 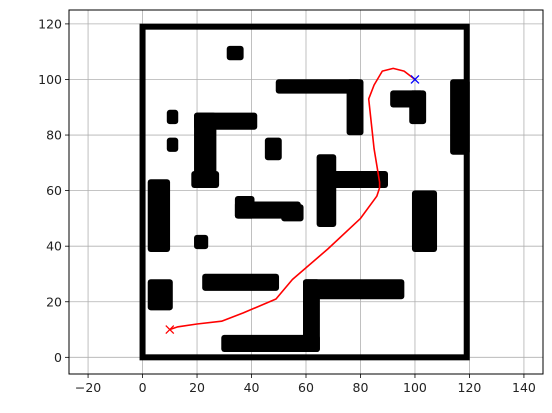 What do you see at coordinates (415, 387) in the screenshot?
I see `x-tick-label: 100` at bounding box center [415, 387].